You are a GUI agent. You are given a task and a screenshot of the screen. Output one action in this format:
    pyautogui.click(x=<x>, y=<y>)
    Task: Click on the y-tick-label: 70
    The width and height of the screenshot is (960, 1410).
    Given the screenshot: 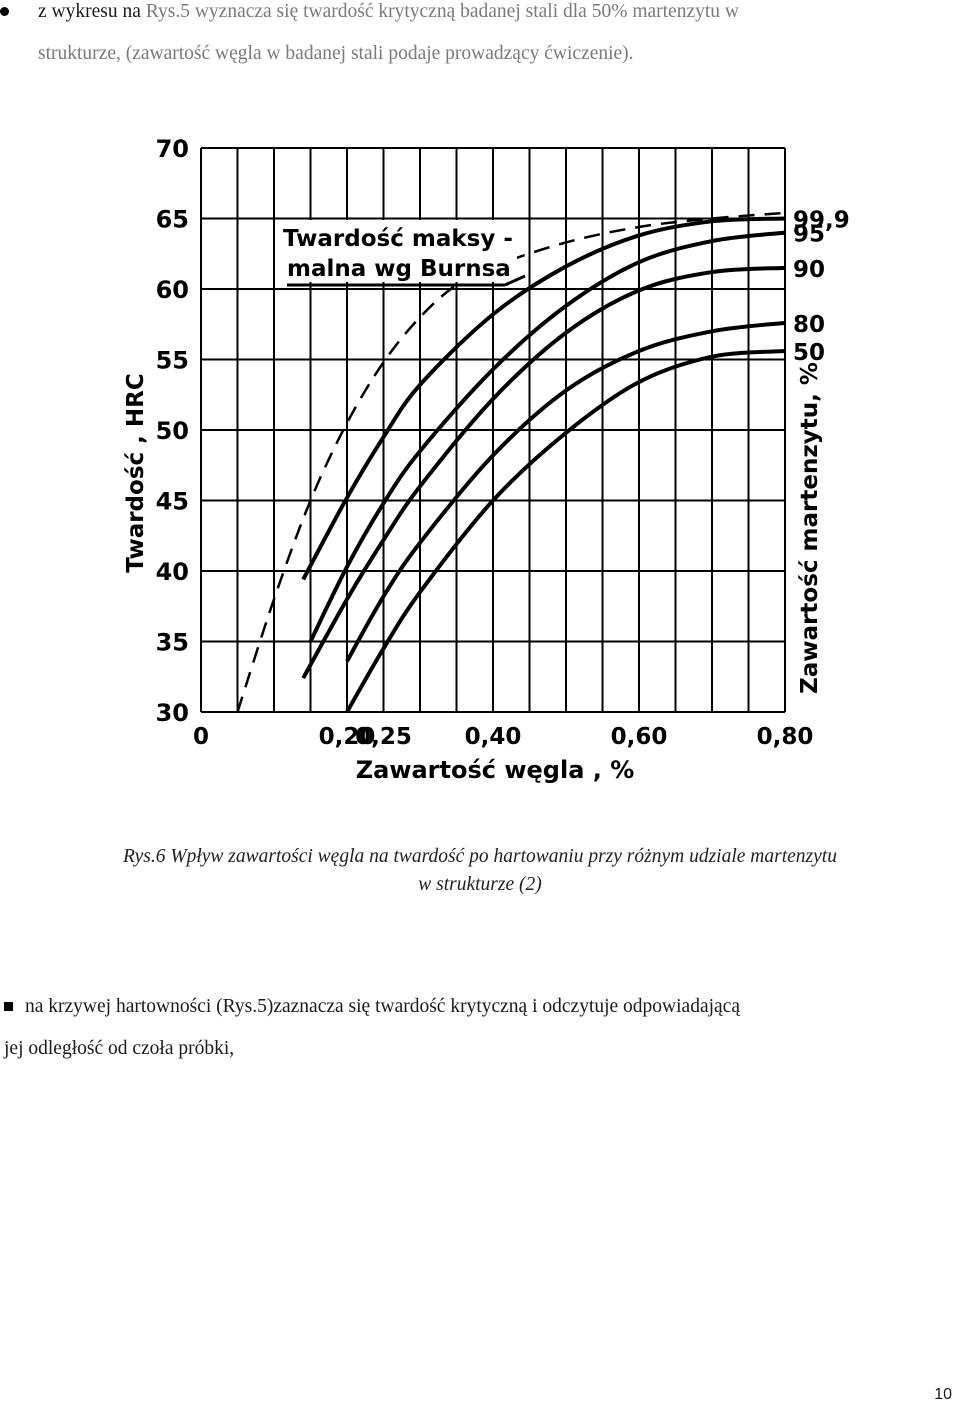 What is the action you would take?
    pyautogui.click(x=172, y=149)
    